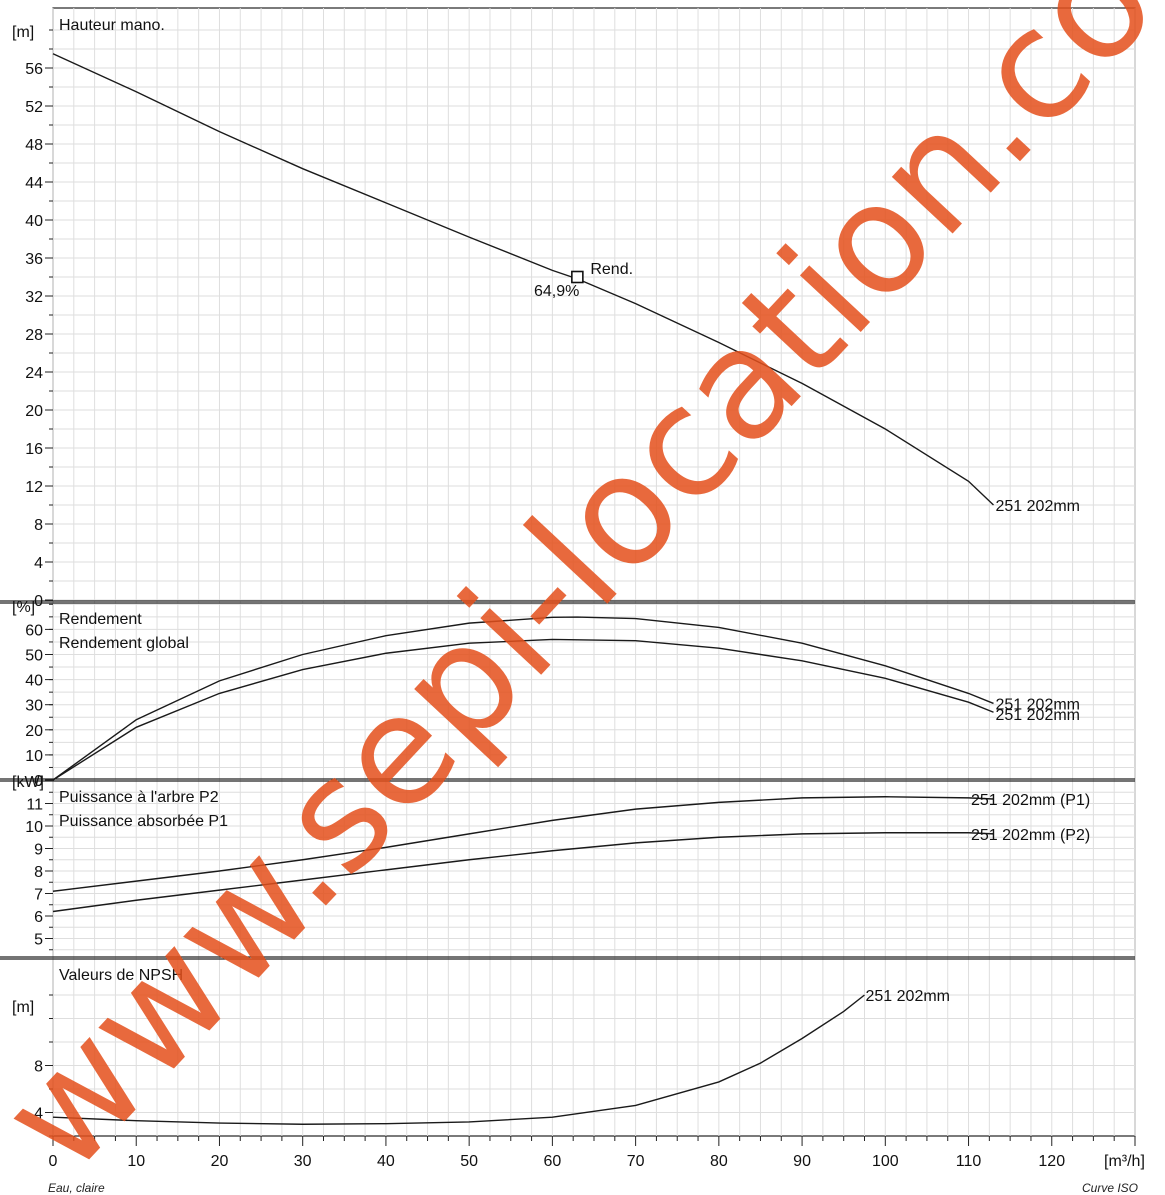  What do you see at coordinates (34, 449) in the screenshot?
I see `y-tick-label: 16` at bounding box center [34, 449].